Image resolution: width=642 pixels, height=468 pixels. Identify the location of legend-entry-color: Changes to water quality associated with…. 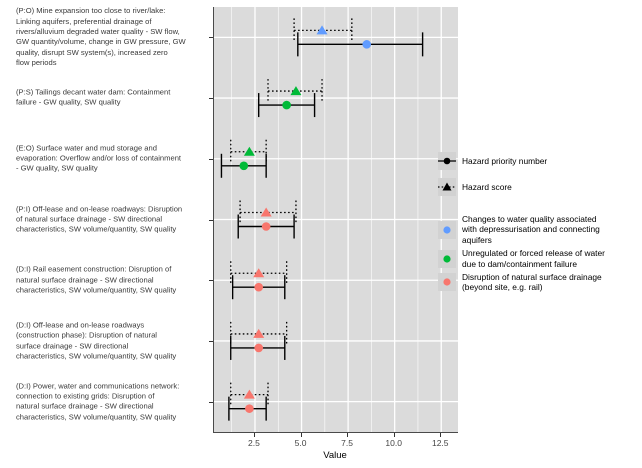
(538, 229).